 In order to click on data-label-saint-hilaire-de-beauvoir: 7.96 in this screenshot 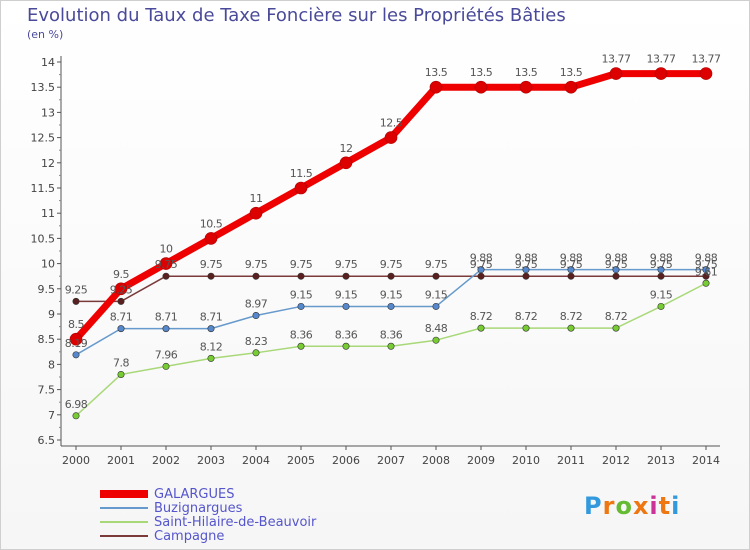, I will do `click(166, 354)`.